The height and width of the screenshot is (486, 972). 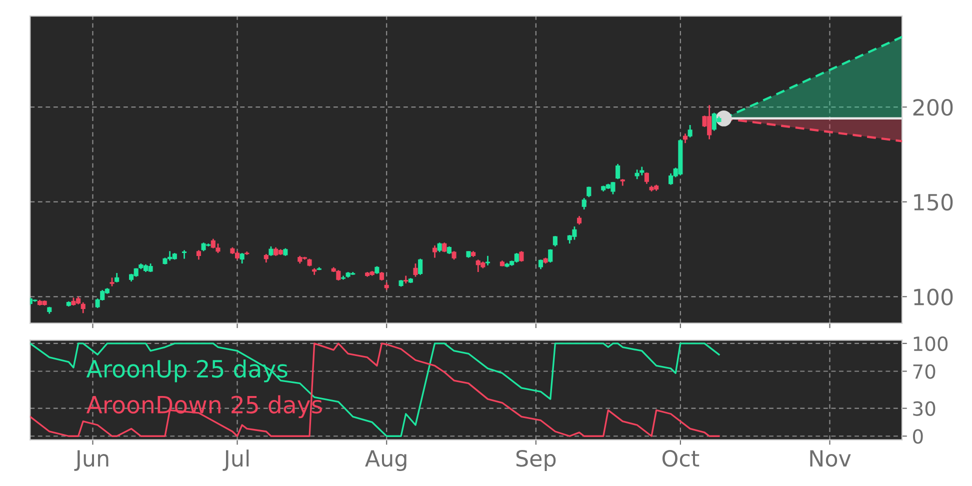 I want to click on y-tick-label: 0, so click(x=918, y=436).